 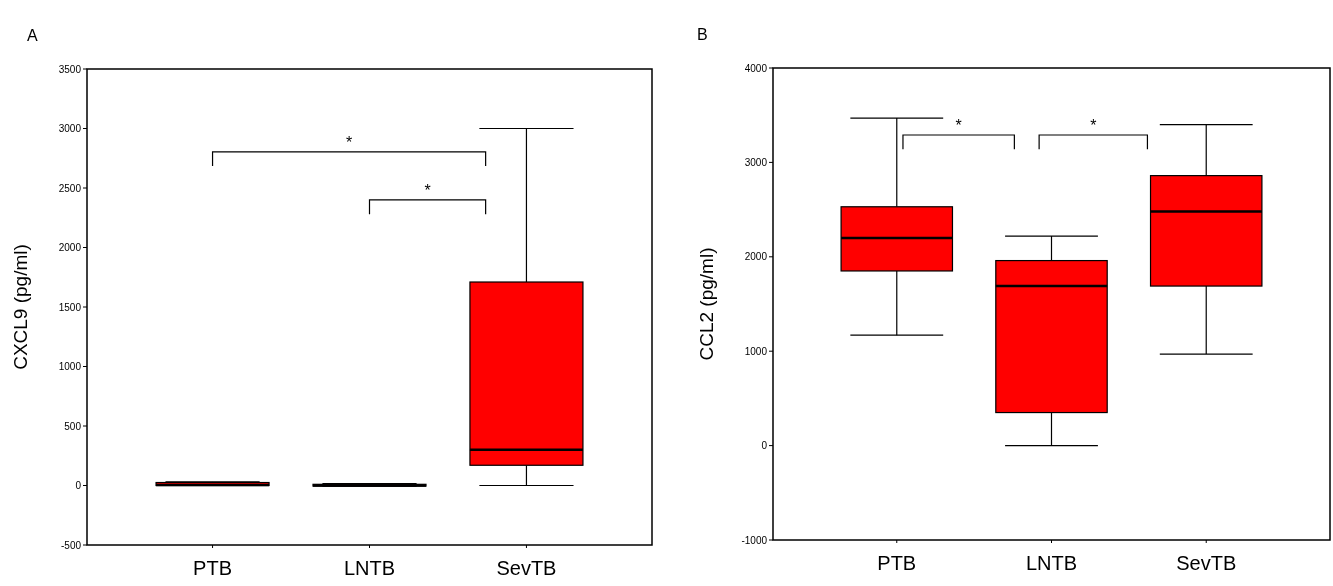 What do you see at coordinates (706, 304) in the screenshot?
I see `y-axis-title: CCL2 (pg/ml)` at bounding box center [706, 304].